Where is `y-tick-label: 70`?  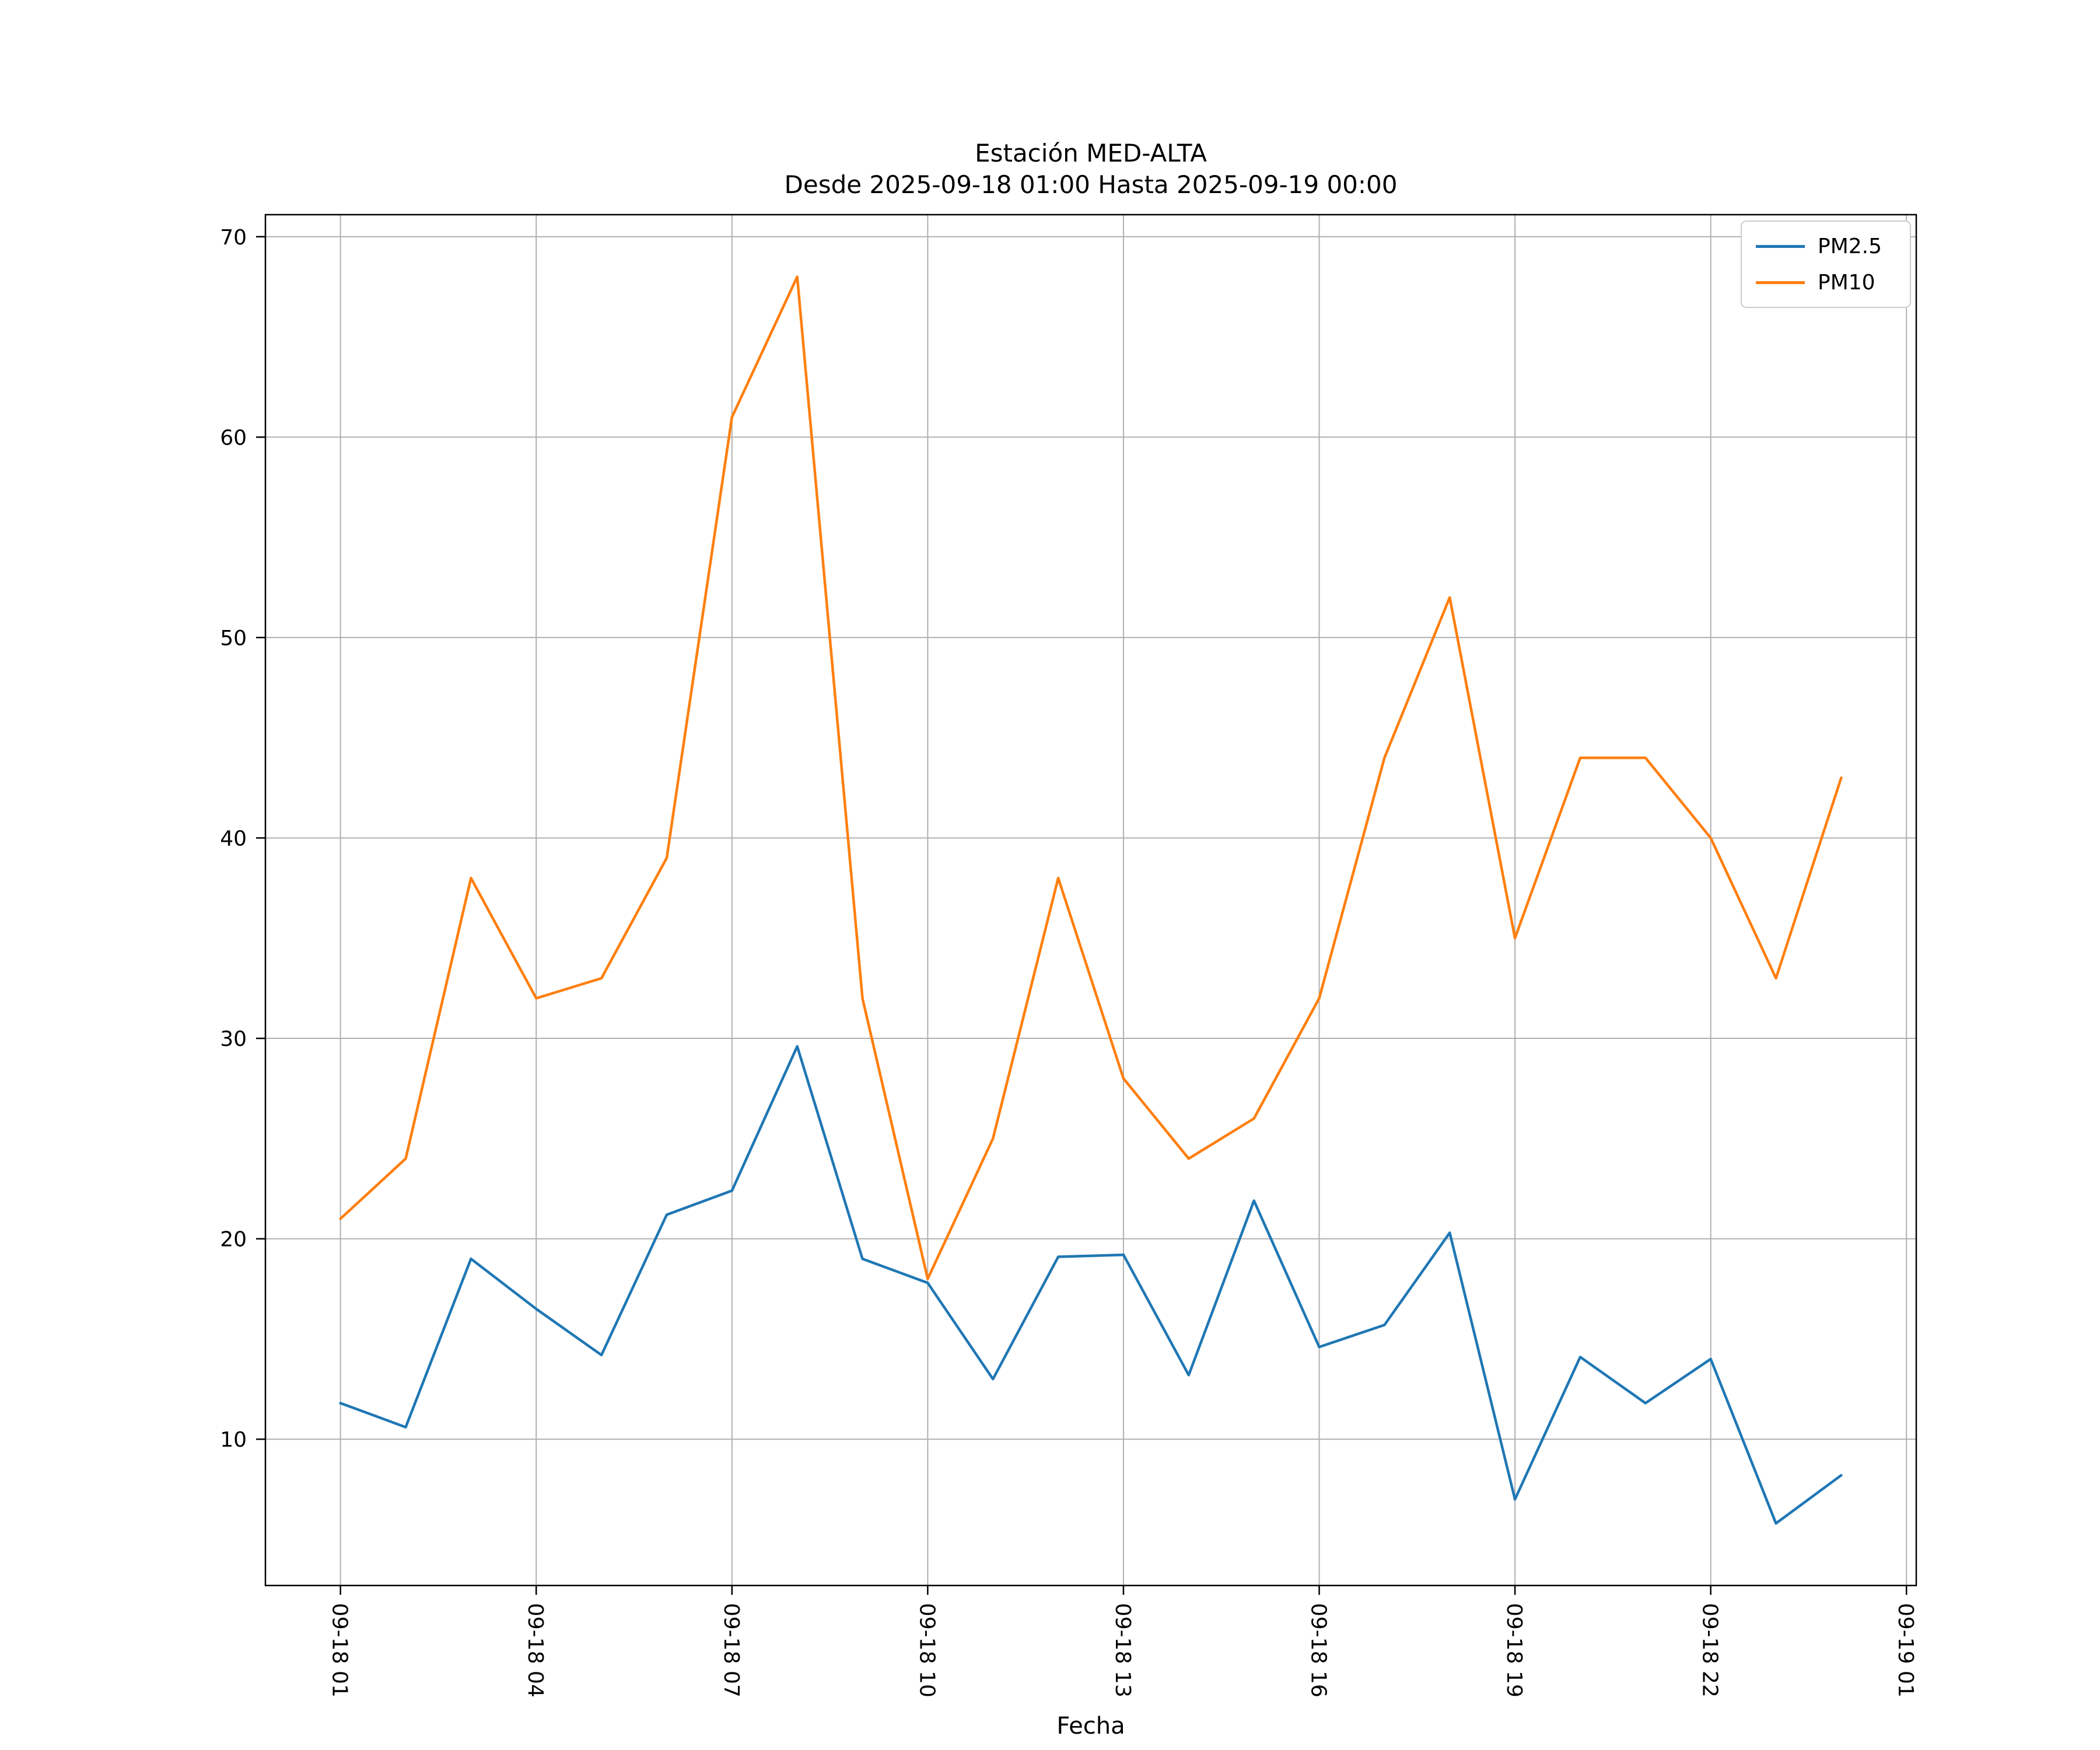 y-tick-label: 70 is located at coordinates (233, 238).